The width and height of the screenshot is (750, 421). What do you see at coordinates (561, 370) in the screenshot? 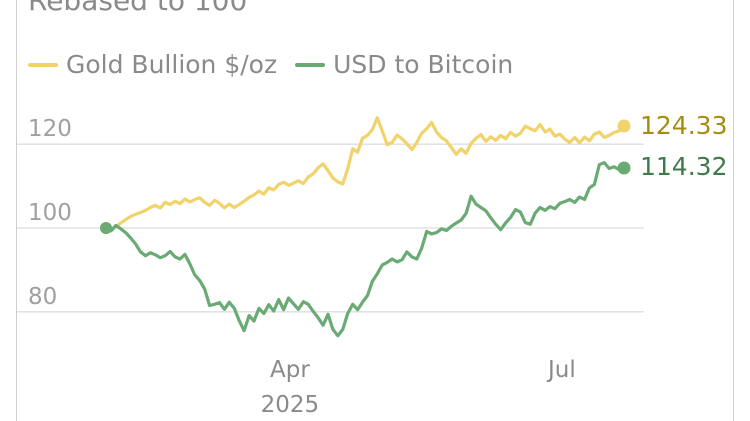
I see `x-tick-label-1: Jul` at bounding box center [561, 370].